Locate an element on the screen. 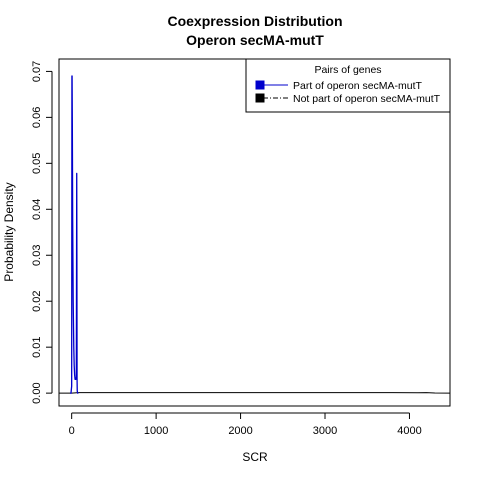  legend-swatch-part is located at coordinates (260, 85).